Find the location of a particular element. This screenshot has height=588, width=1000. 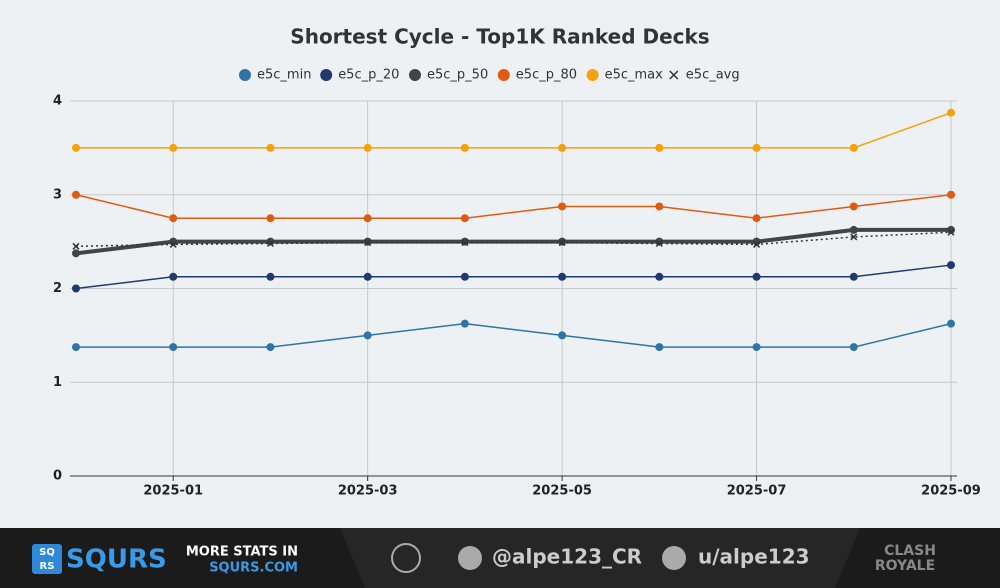

game-logo: CLASH is located at coordinates (910, 551).